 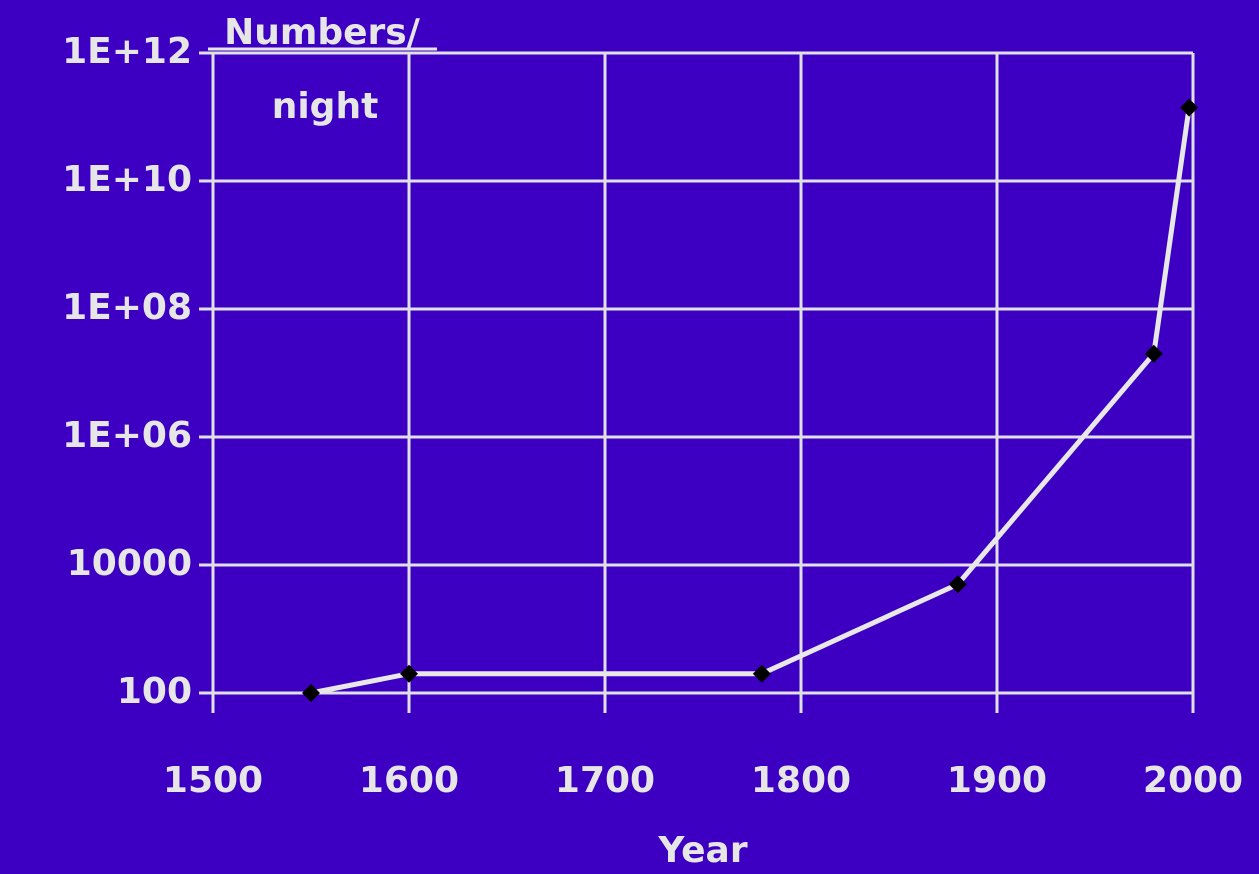 I want to click on y-tick-label: 1E+06, so click(x=127, y=435).